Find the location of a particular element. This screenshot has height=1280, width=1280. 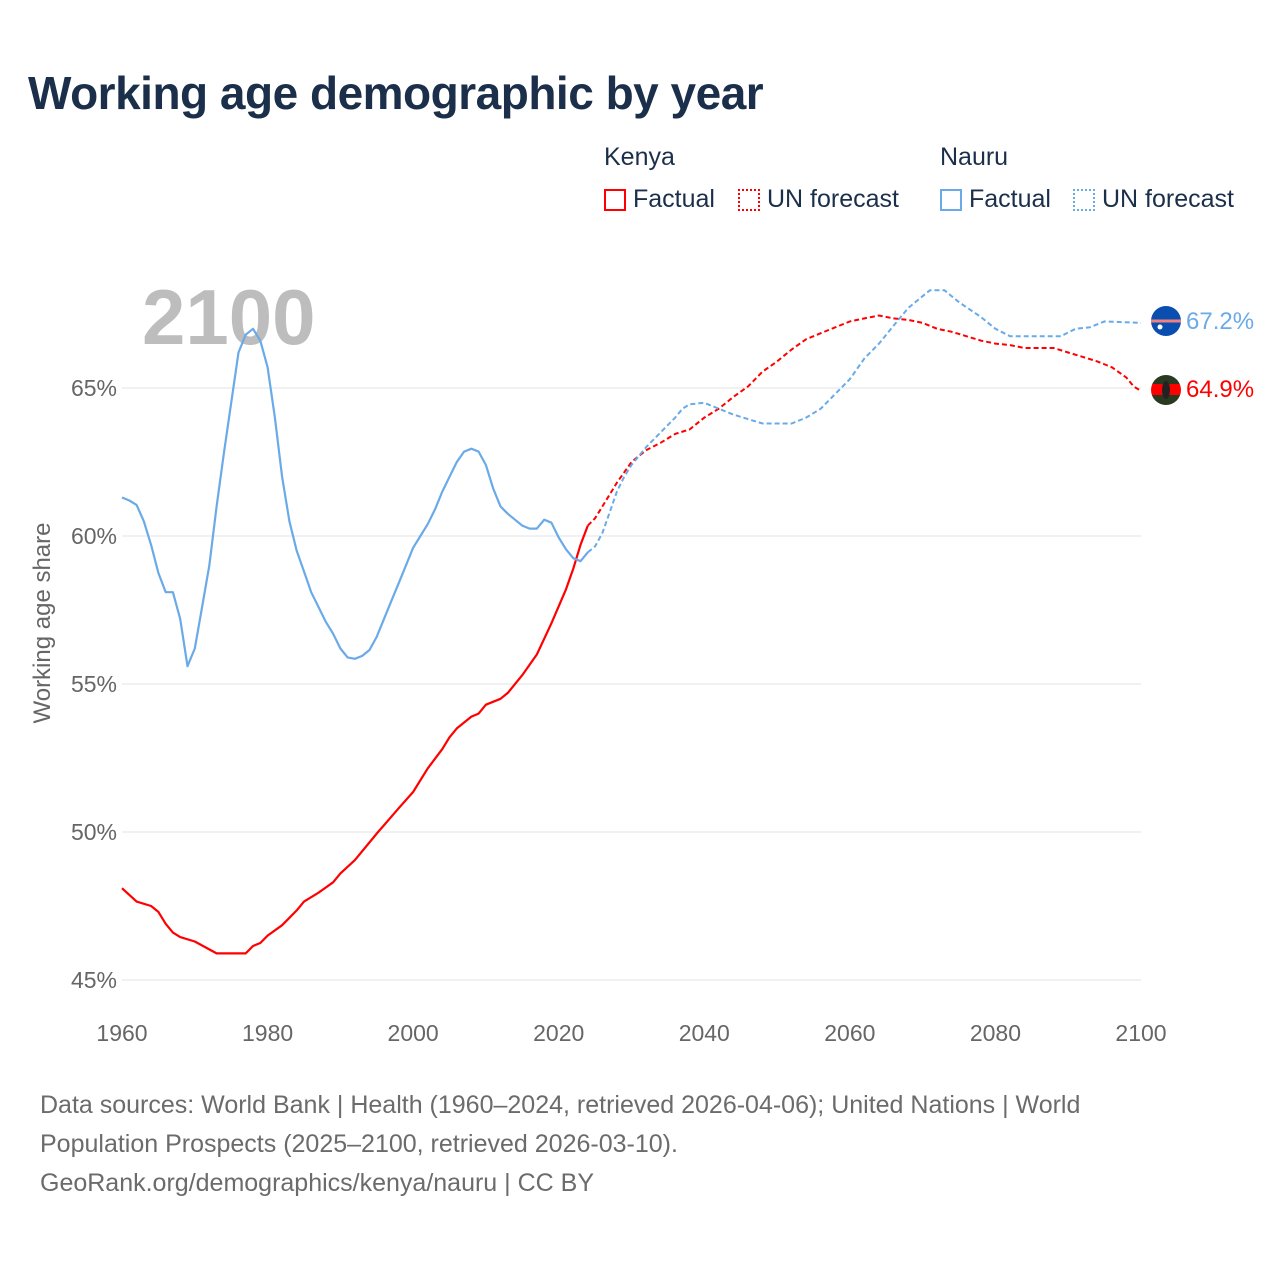

legend-group-nauru: Nauru is located at coordinates (974, 157).